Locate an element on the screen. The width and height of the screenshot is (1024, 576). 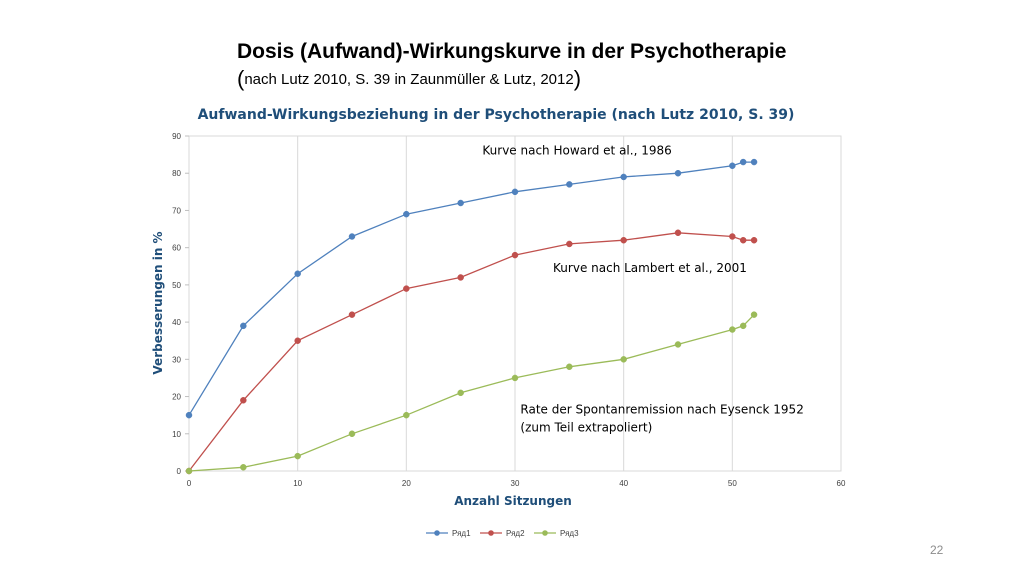
y-tick-label: 90 is located at coordinates (176, 136).